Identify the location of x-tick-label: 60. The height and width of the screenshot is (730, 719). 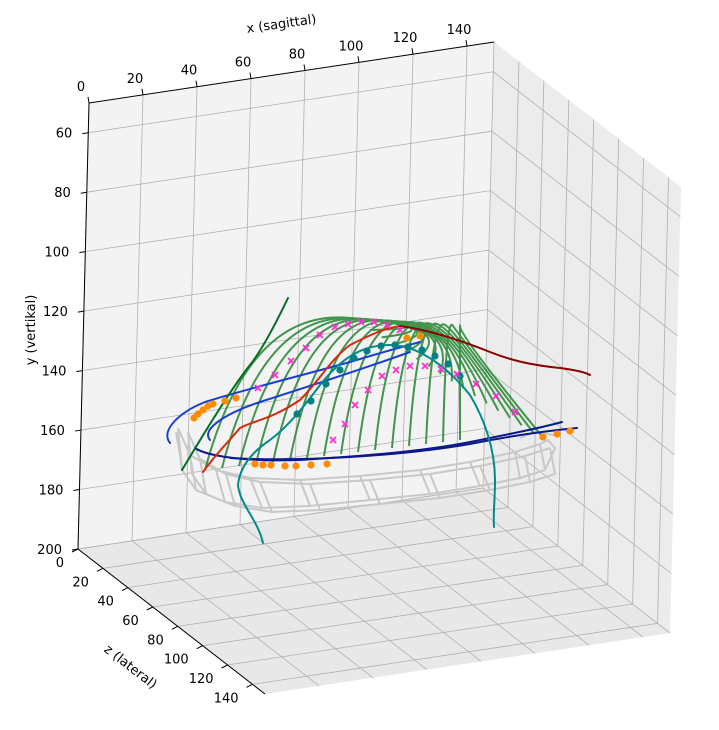
(243, 63).